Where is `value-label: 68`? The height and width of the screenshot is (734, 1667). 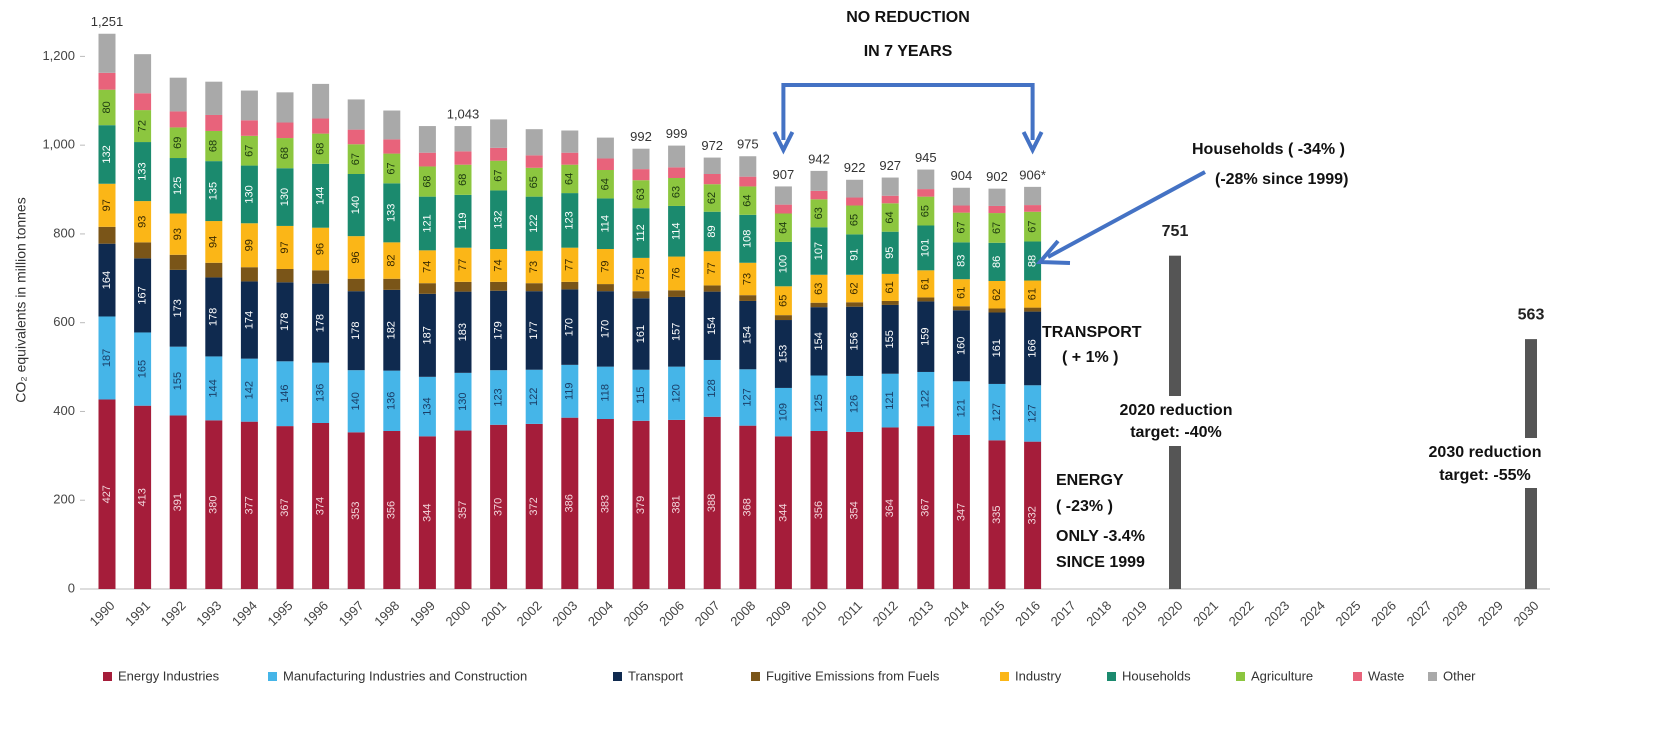
value-label: 68 is located at coordinates (214, 146).